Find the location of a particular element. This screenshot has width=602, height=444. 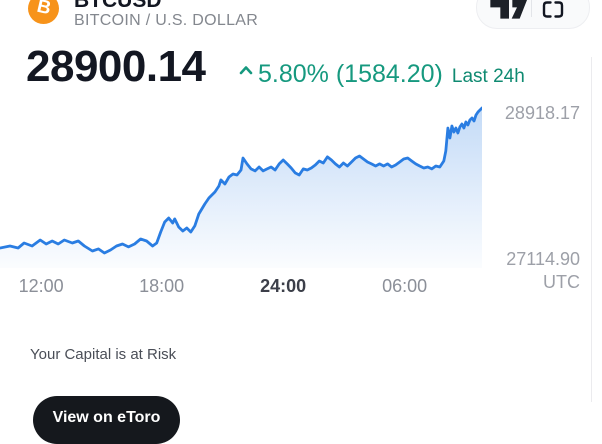

symbol-subtitle: BITCOIN / U.S. DOLLAR is located at coordinates (166, 20).